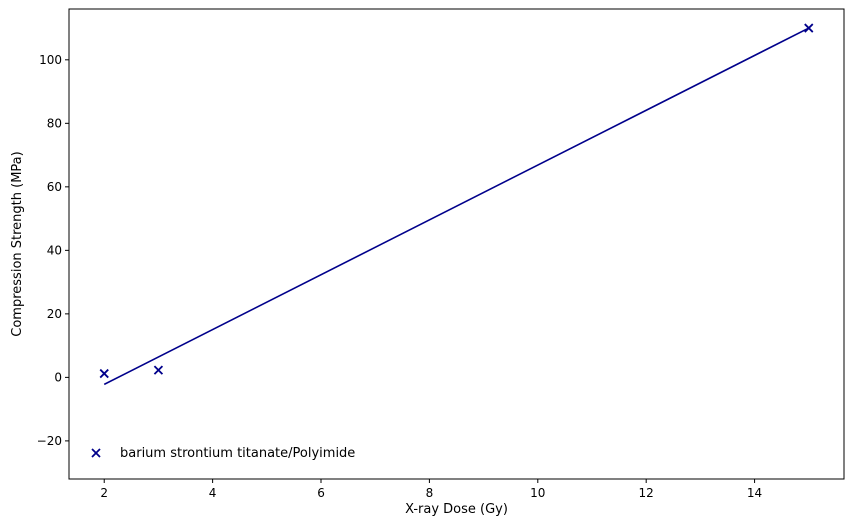 Image resolution: width=853 pixels, height=529 pixels. What do you see at coordinates (54, 314) in the screenshot?
I see `y-tick-label: 20` at bounding box center [54, 314].